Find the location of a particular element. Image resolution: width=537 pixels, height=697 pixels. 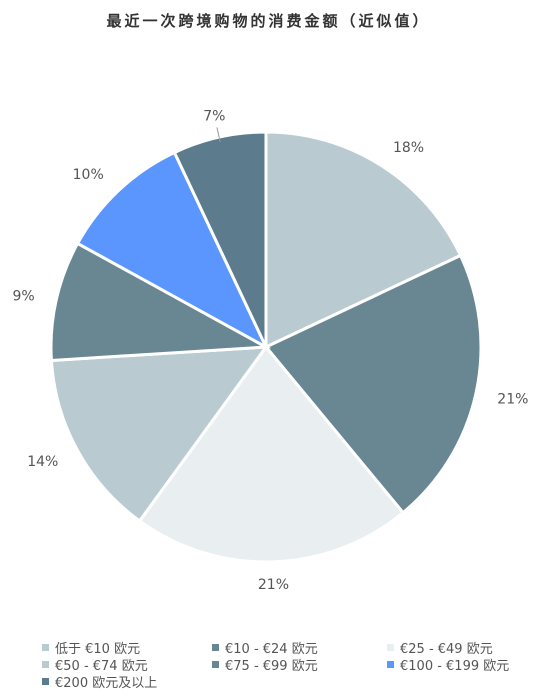

chart-title: 最近一次跨境购物的消费金额（近似值） is located at coordinates (268, 21).